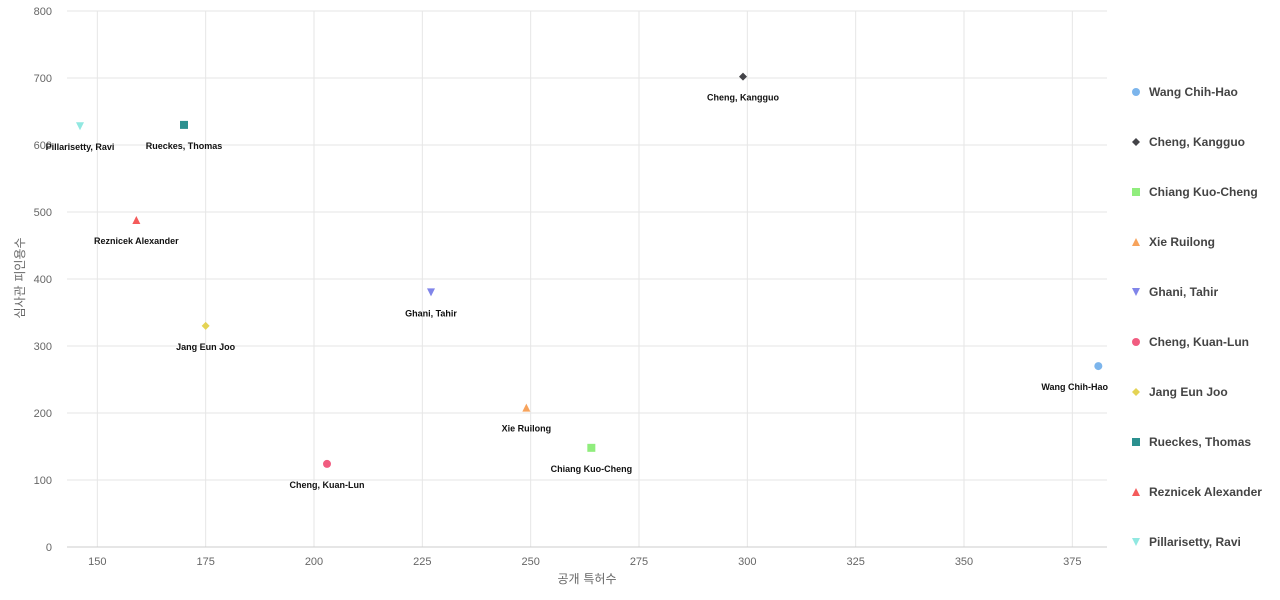 Image resolution: width=1280 pixels, height=600 pixels. I want to click on legend-item: Jang Eun Joo, so click(1180, 392).